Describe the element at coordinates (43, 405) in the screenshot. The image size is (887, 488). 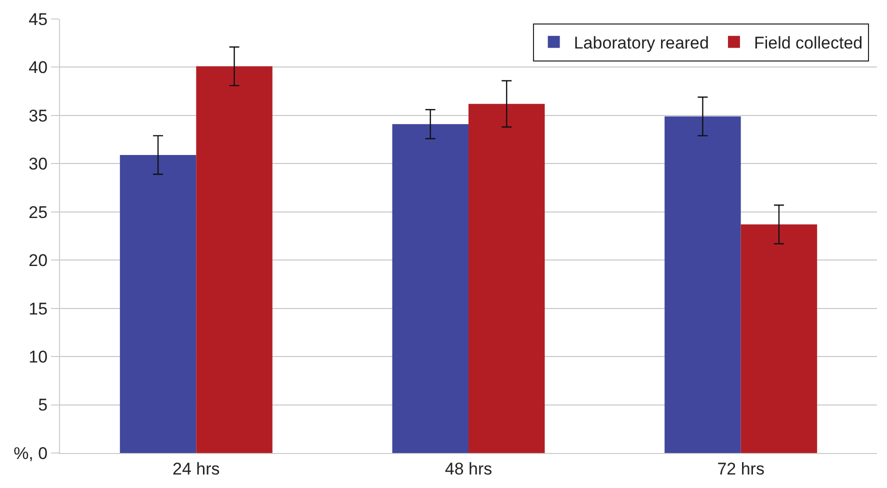
I see `y-tick-label: 5` at that location.